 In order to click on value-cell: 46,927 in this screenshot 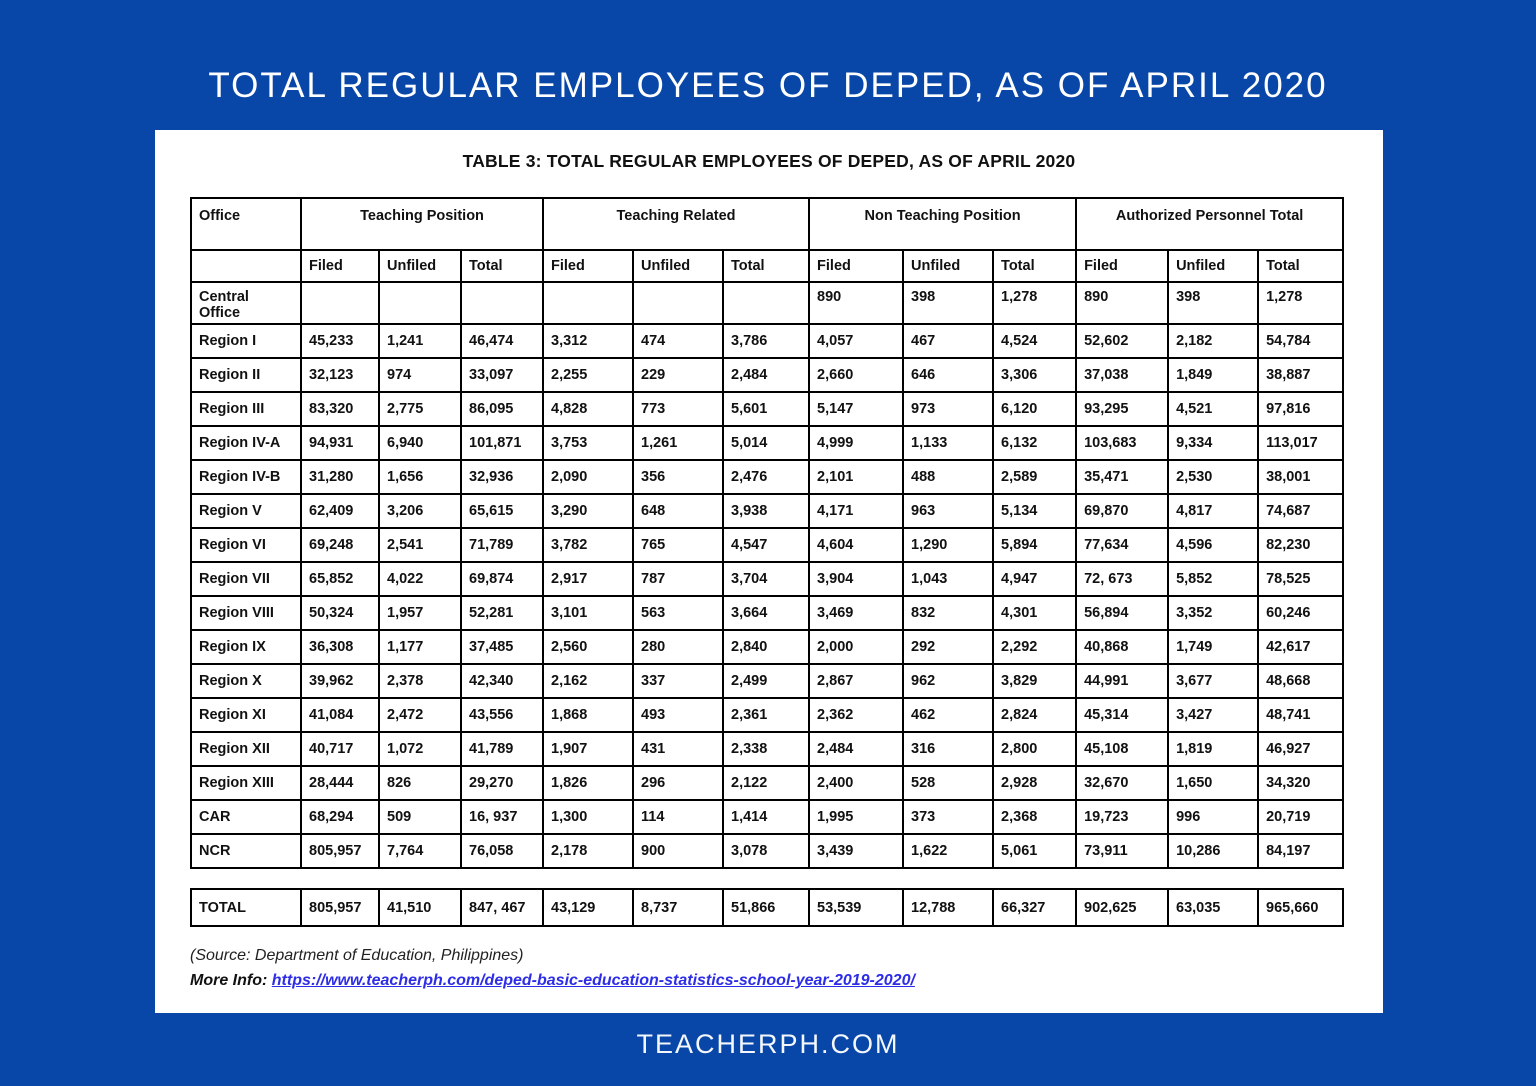, I will do `click(1301, 749)`.